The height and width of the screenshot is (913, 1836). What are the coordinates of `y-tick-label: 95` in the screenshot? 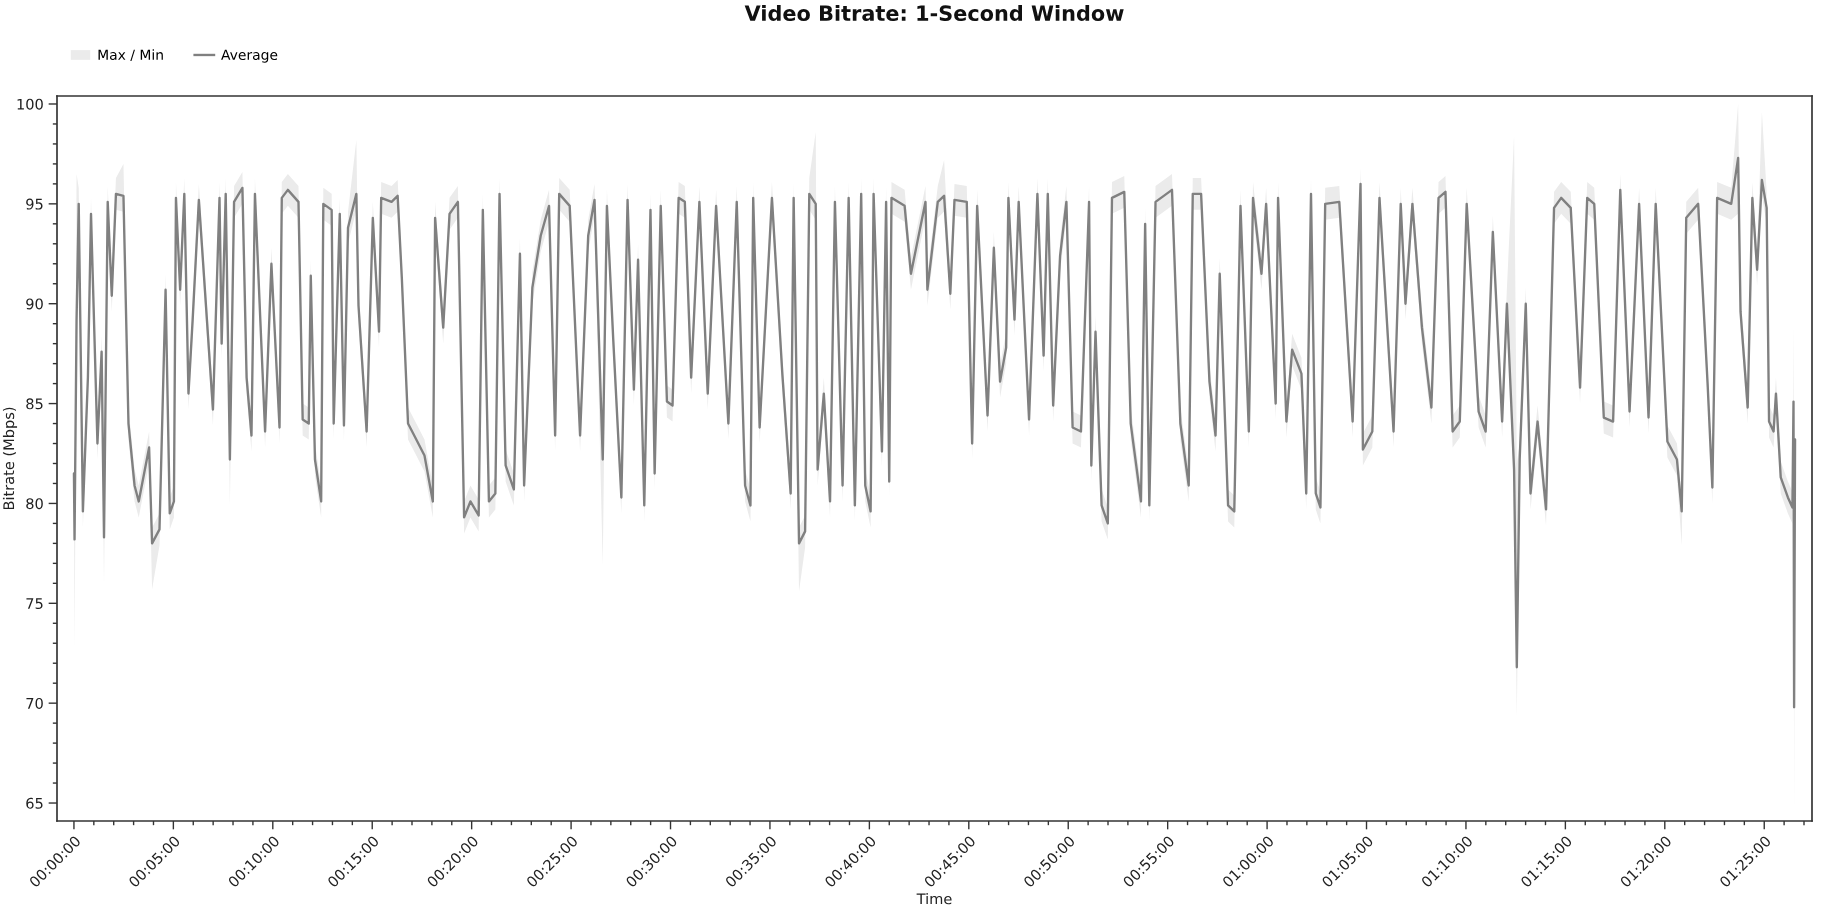 It's located at (34, 204).